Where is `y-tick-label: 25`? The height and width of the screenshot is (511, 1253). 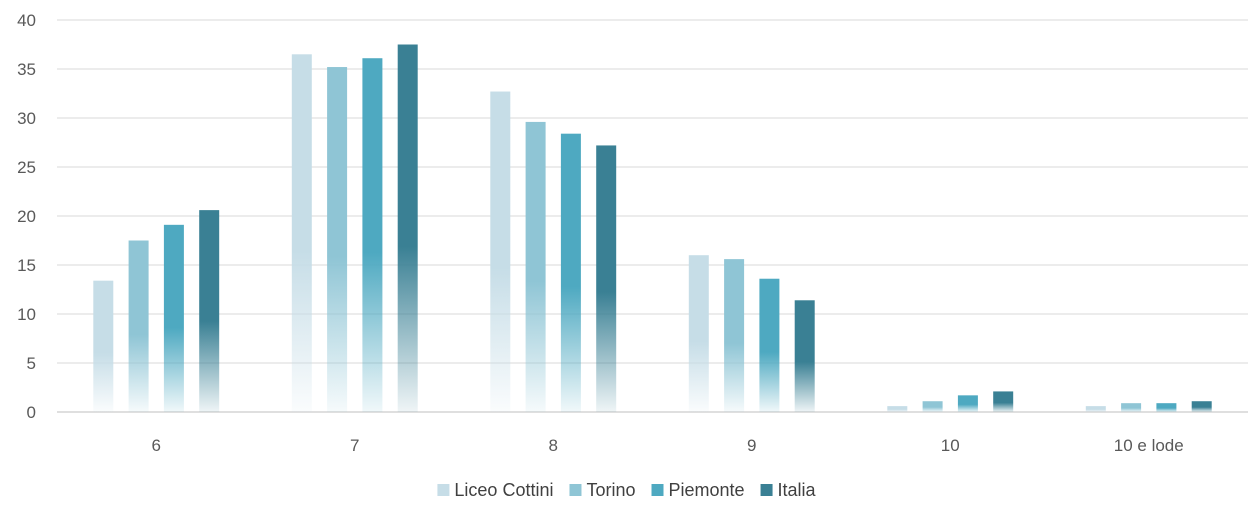 y-tick-label: 25 is located at coordinates (26, 167).